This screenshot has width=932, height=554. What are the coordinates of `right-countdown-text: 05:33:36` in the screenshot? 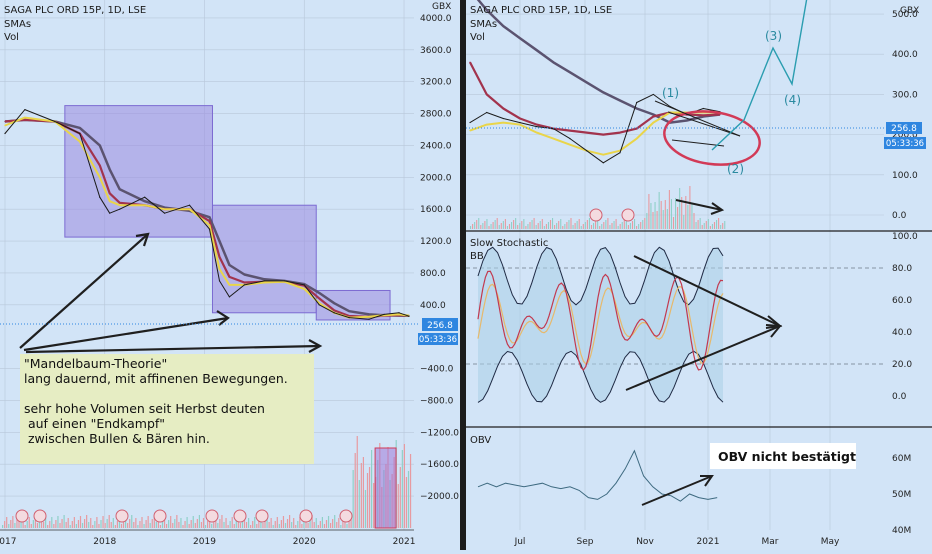 It's located at (905, 144).